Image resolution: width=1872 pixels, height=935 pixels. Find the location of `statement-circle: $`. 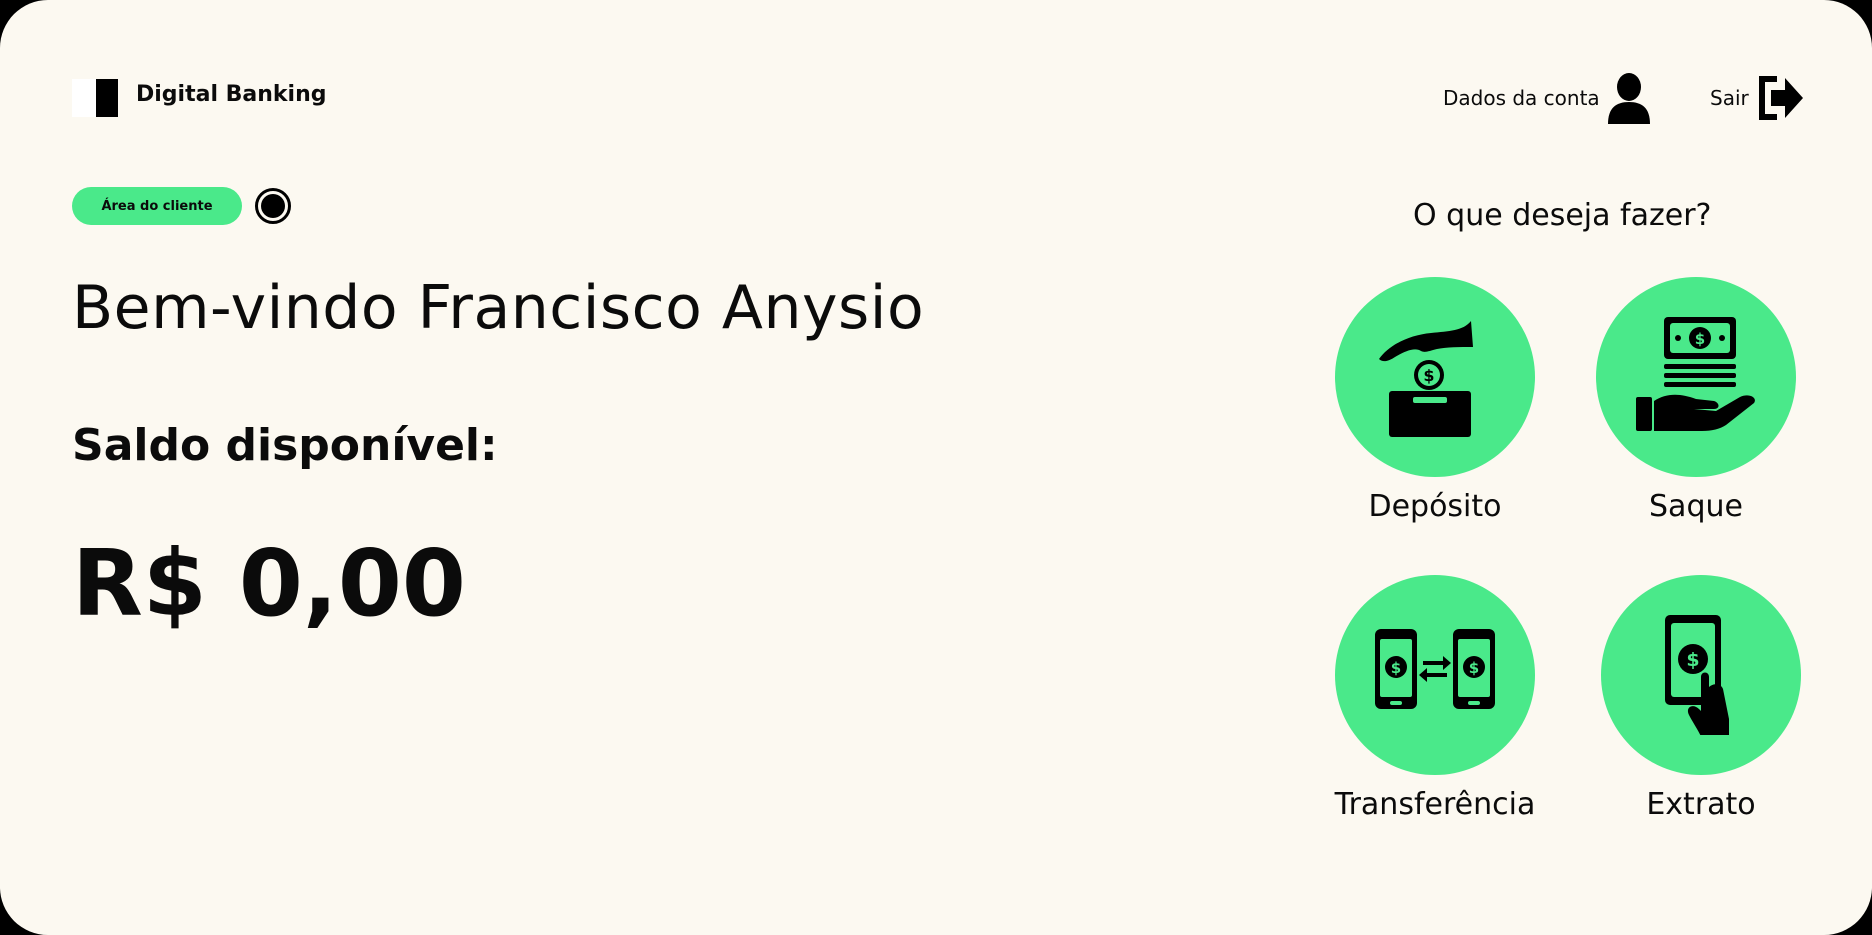

statement-circle: $ is located at coordinates (1701, 675).